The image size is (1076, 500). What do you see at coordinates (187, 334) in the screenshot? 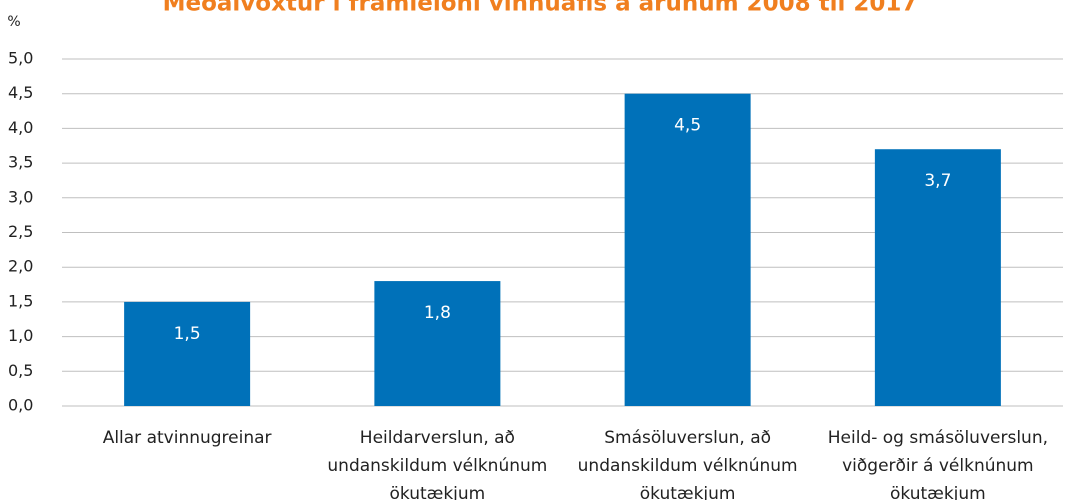
I see `data-label: 1,5` at bounding box center [187, 334].